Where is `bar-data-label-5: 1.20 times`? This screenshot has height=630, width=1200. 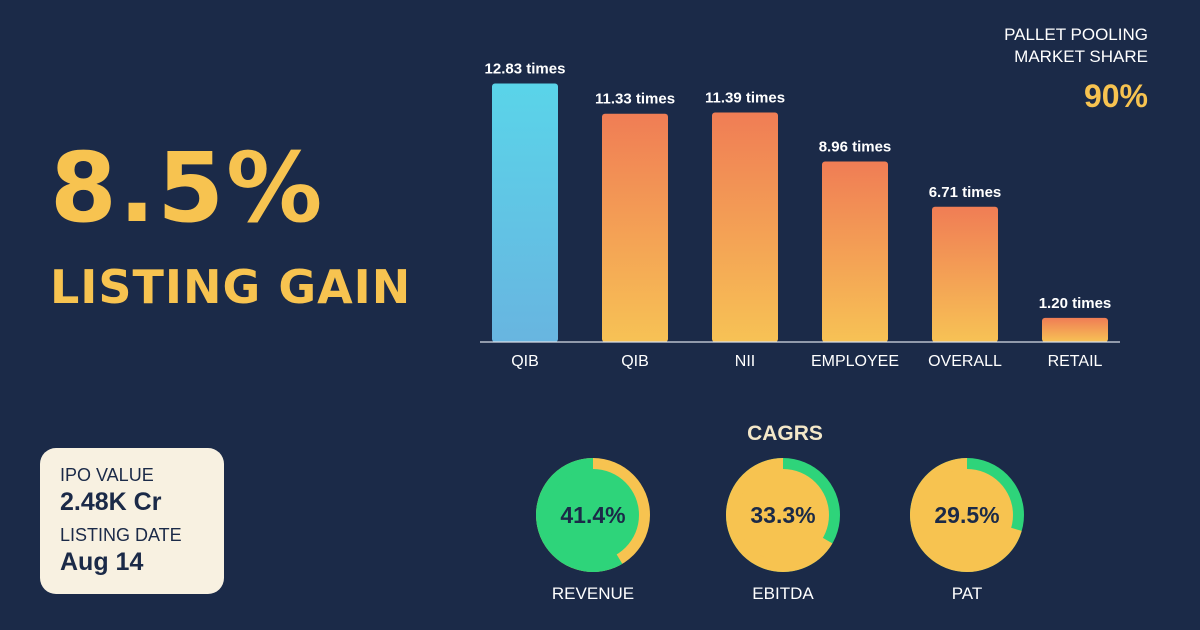
bar-data-label-5: 1.20 times is located at coordinates (1075, 303).